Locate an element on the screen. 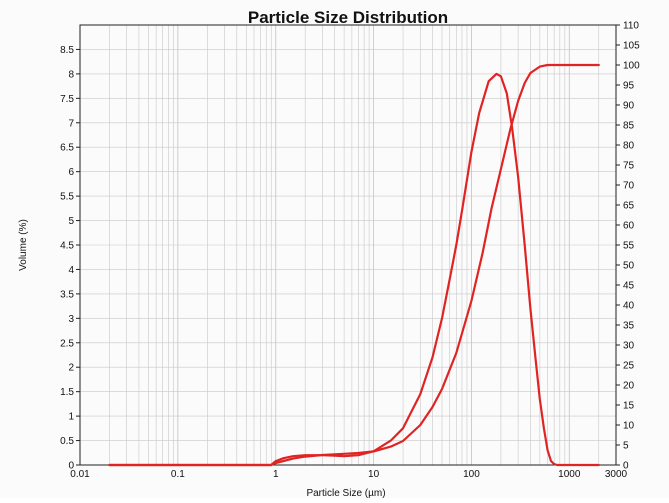  y2-tick-label: 100 is located at coordinates (631, 66).